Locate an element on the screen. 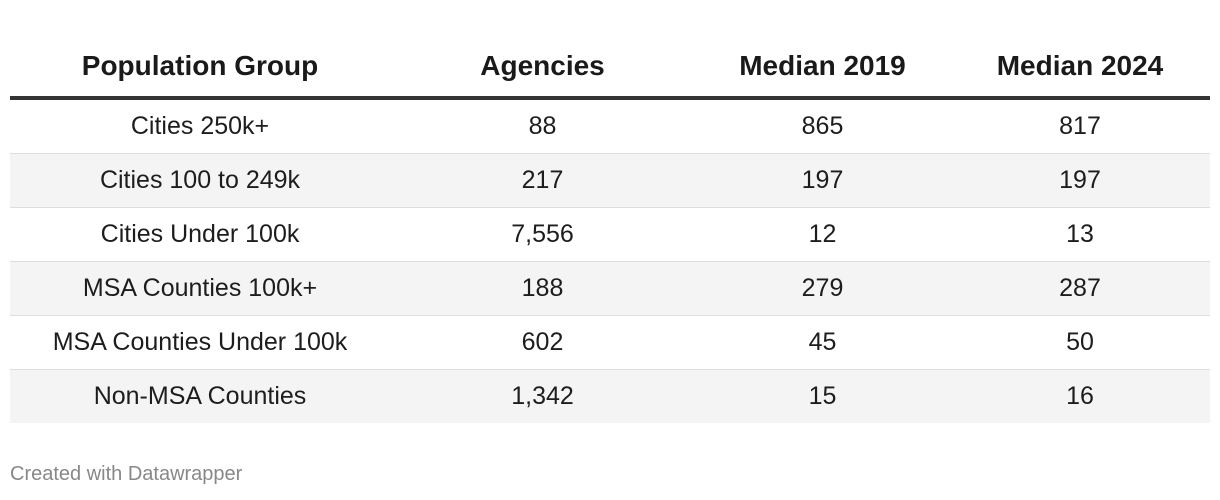  cell-agencies: 217 is located at coordinates (542, 180).